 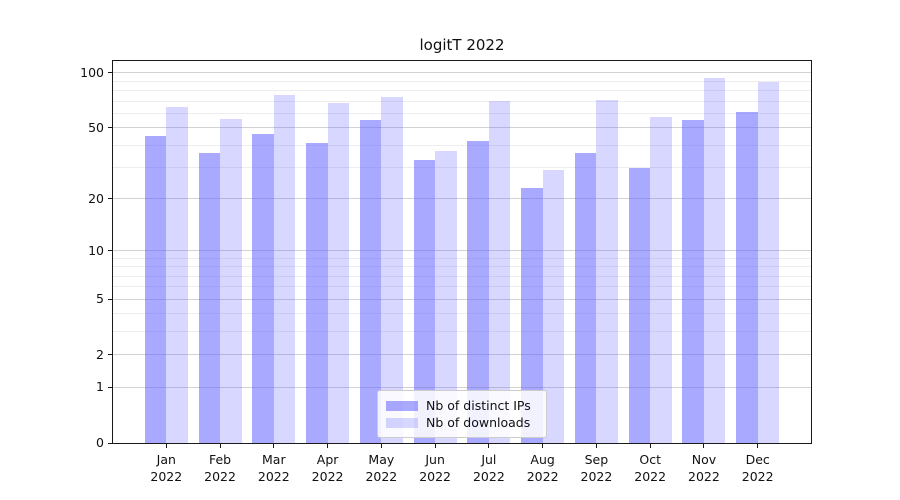 What do you see at coordinates (704, 468) in the screenshot?
I see `x-tick-label: Nov 2022` at bounding box center [704, 468].